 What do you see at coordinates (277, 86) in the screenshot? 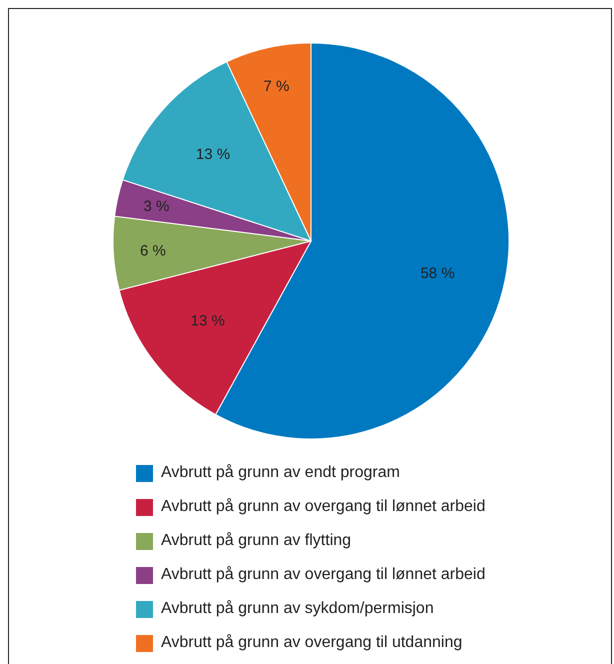
I see `data-label: 7 %` at bounding box center [277, 86].